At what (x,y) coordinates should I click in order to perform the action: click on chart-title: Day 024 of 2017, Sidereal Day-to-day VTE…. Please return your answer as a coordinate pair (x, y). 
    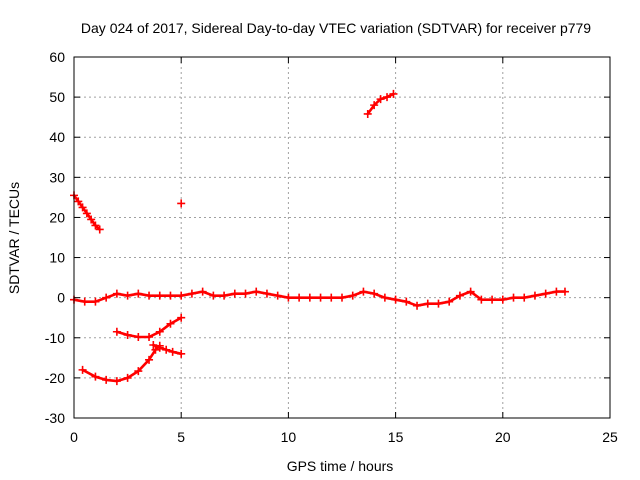
    Looking at the image, I should click on (336, 28).